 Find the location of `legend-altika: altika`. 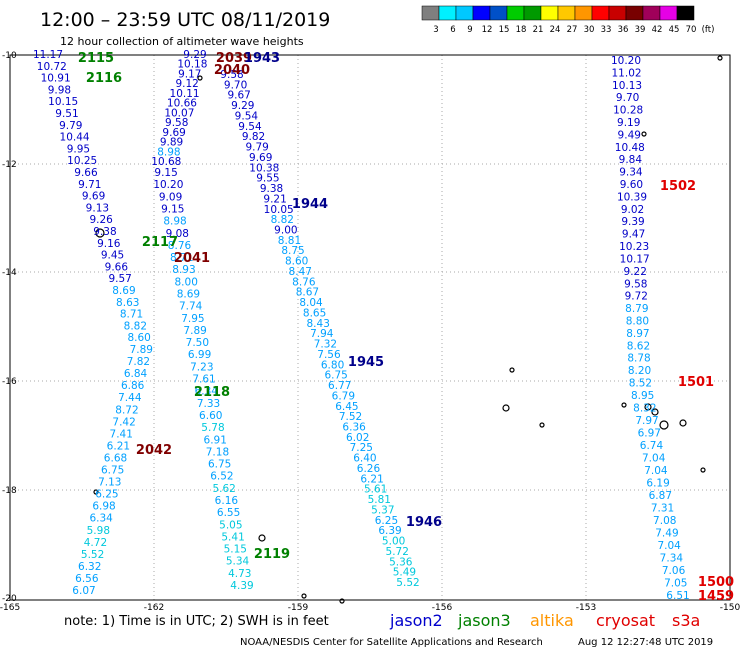

legend-altika: altika is located at coordinates (552, 620).